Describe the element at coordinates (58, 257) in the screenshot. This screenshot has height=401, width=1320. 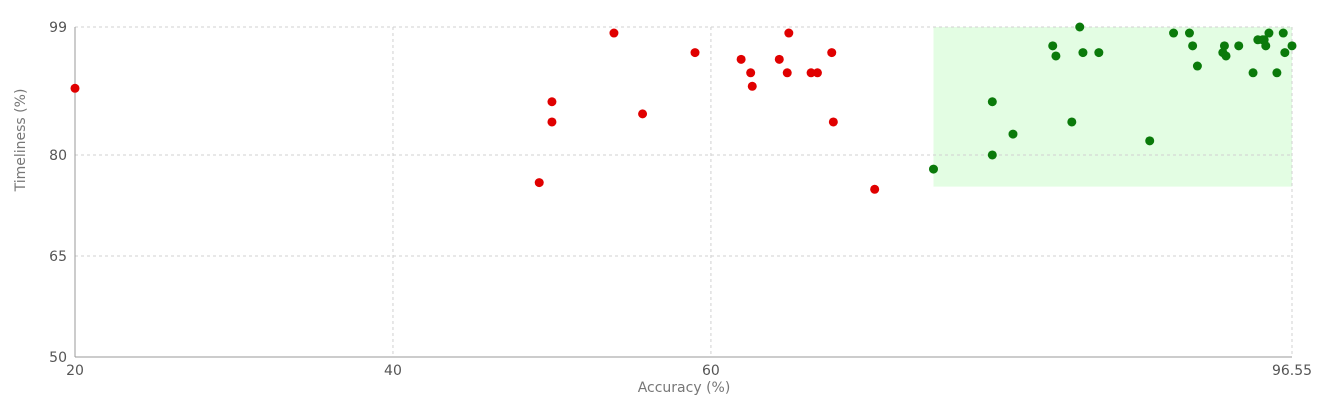
I see `y-tick-label: 65` at that location.